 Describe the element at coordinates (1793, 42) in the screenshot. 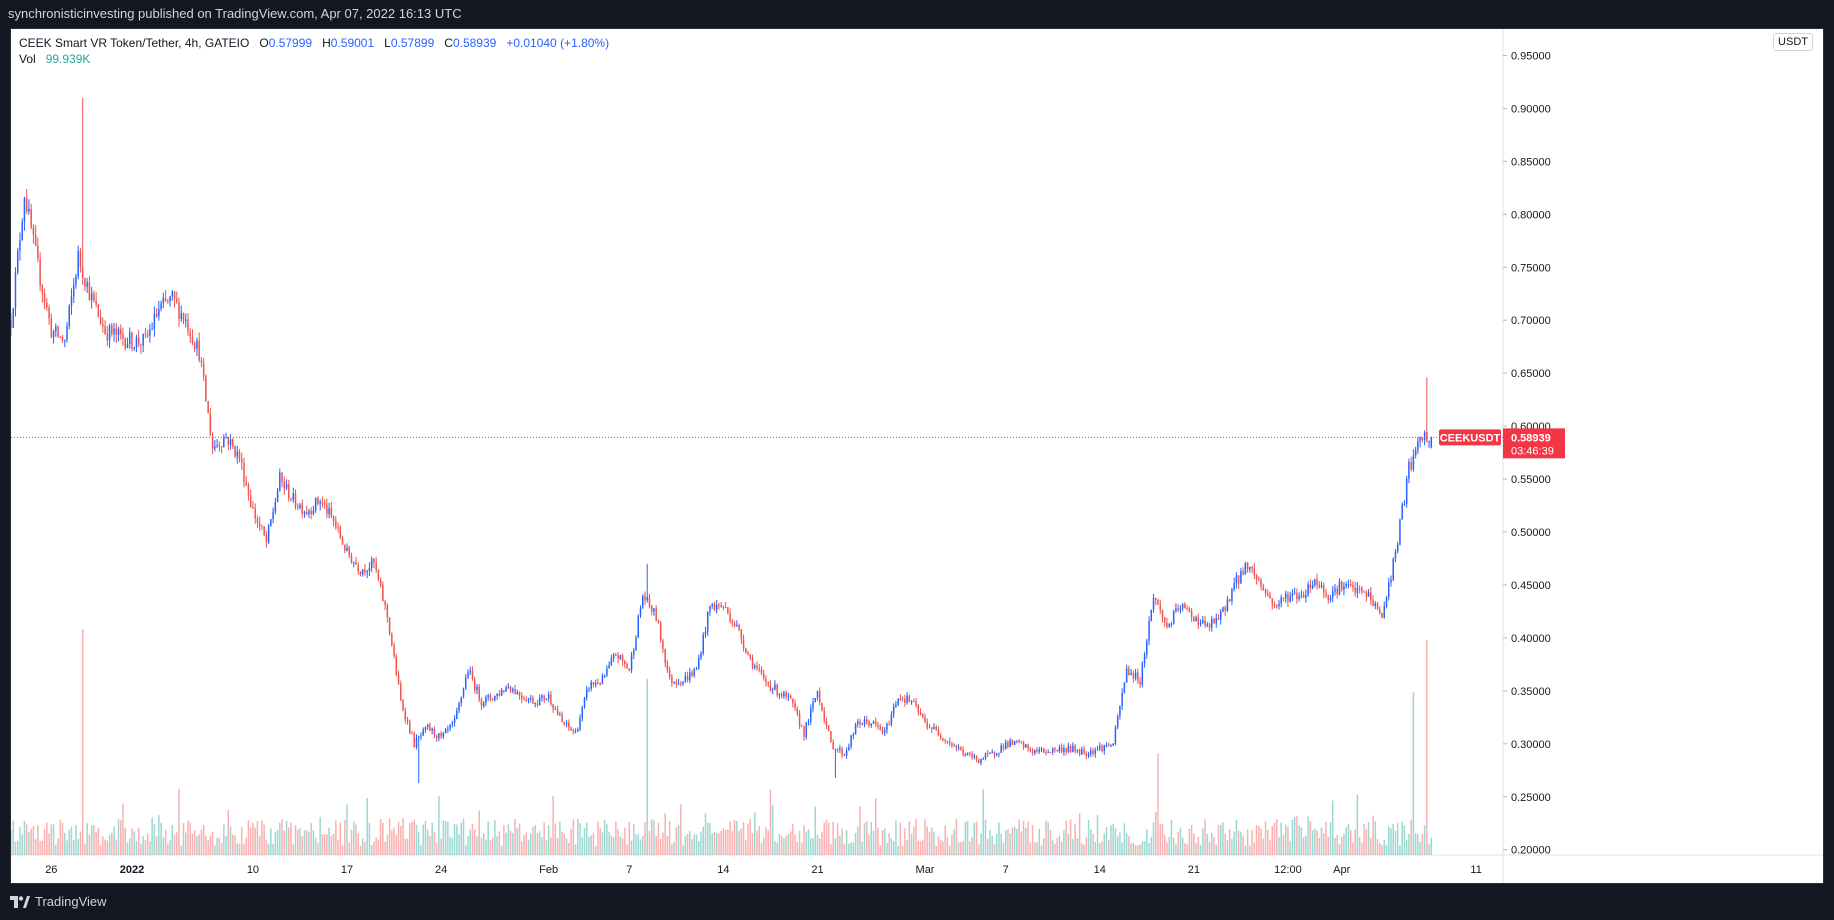

I see `currency-unit-button: USDT` at that location.